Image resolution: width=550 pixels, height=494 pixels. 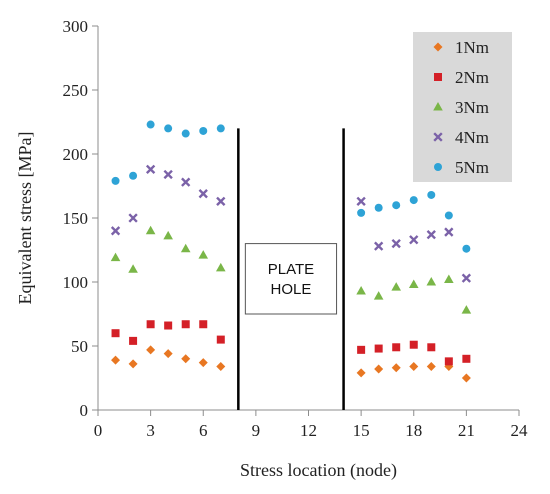 I want to click on plate-hole-boundaries, so click(x=291, y=269).